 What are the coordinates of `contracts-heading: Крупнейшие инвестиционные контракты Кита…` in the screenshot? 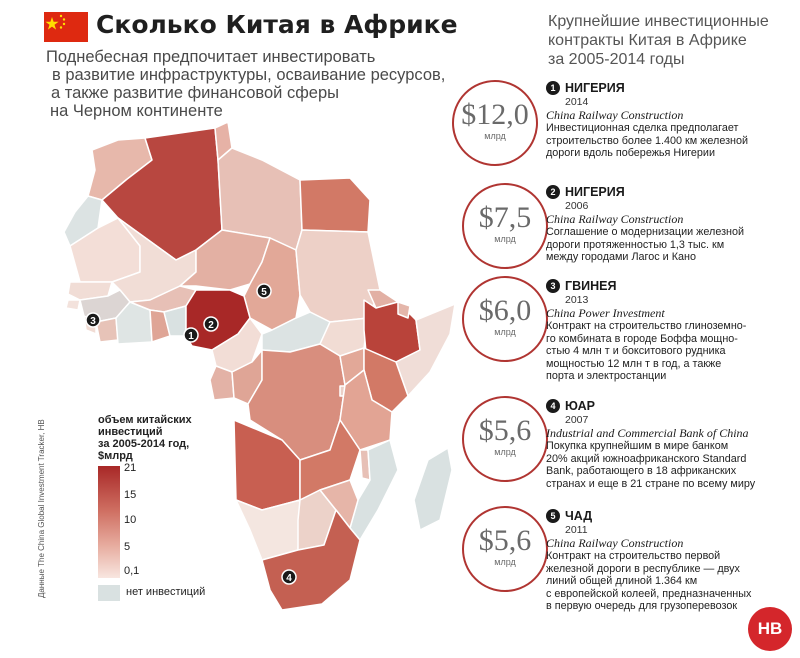 It's located at (658, 40).